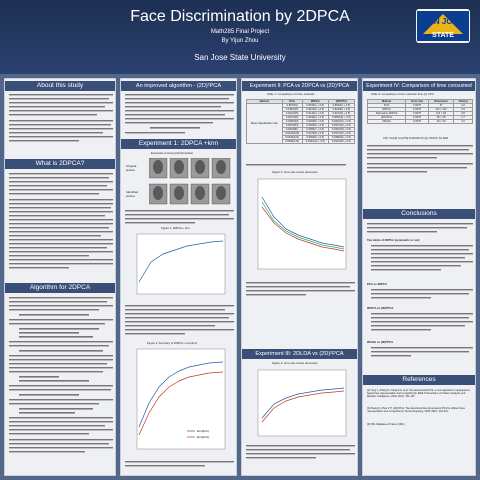 Image resolution: width=480 pixels, height=480 pixels. I want to click on fig3-caption: Figure 3: error rate versus dimension, so click(295, 172).